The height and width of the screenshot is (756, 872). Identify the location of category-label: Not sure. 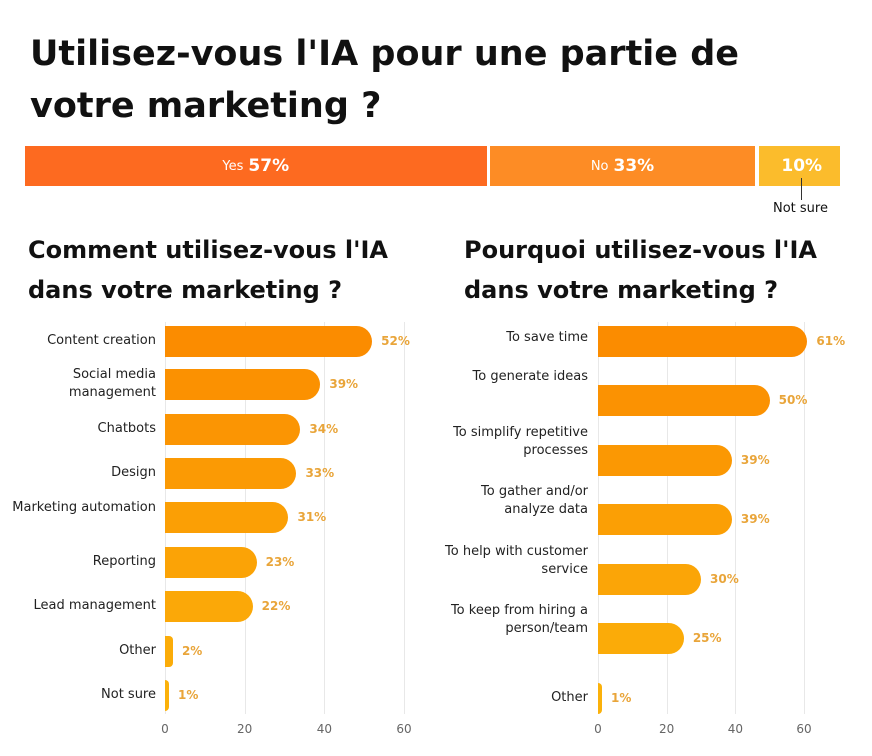
(128, 694).